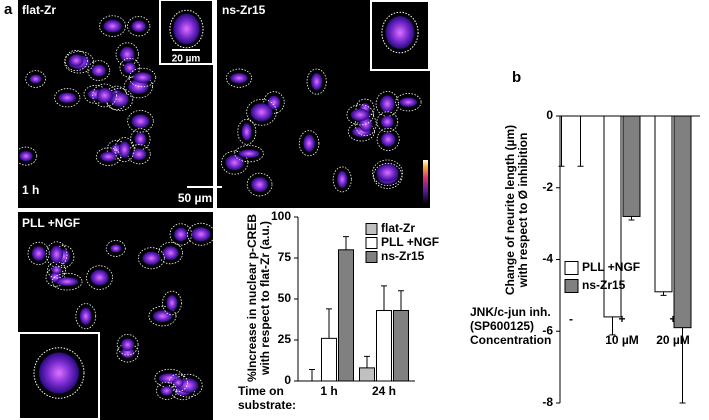 This screenshot has width=709, height=420. Describe the element at coordinates (281, 216) in the screenshot. I see `y-tick-label: 100` at that location.